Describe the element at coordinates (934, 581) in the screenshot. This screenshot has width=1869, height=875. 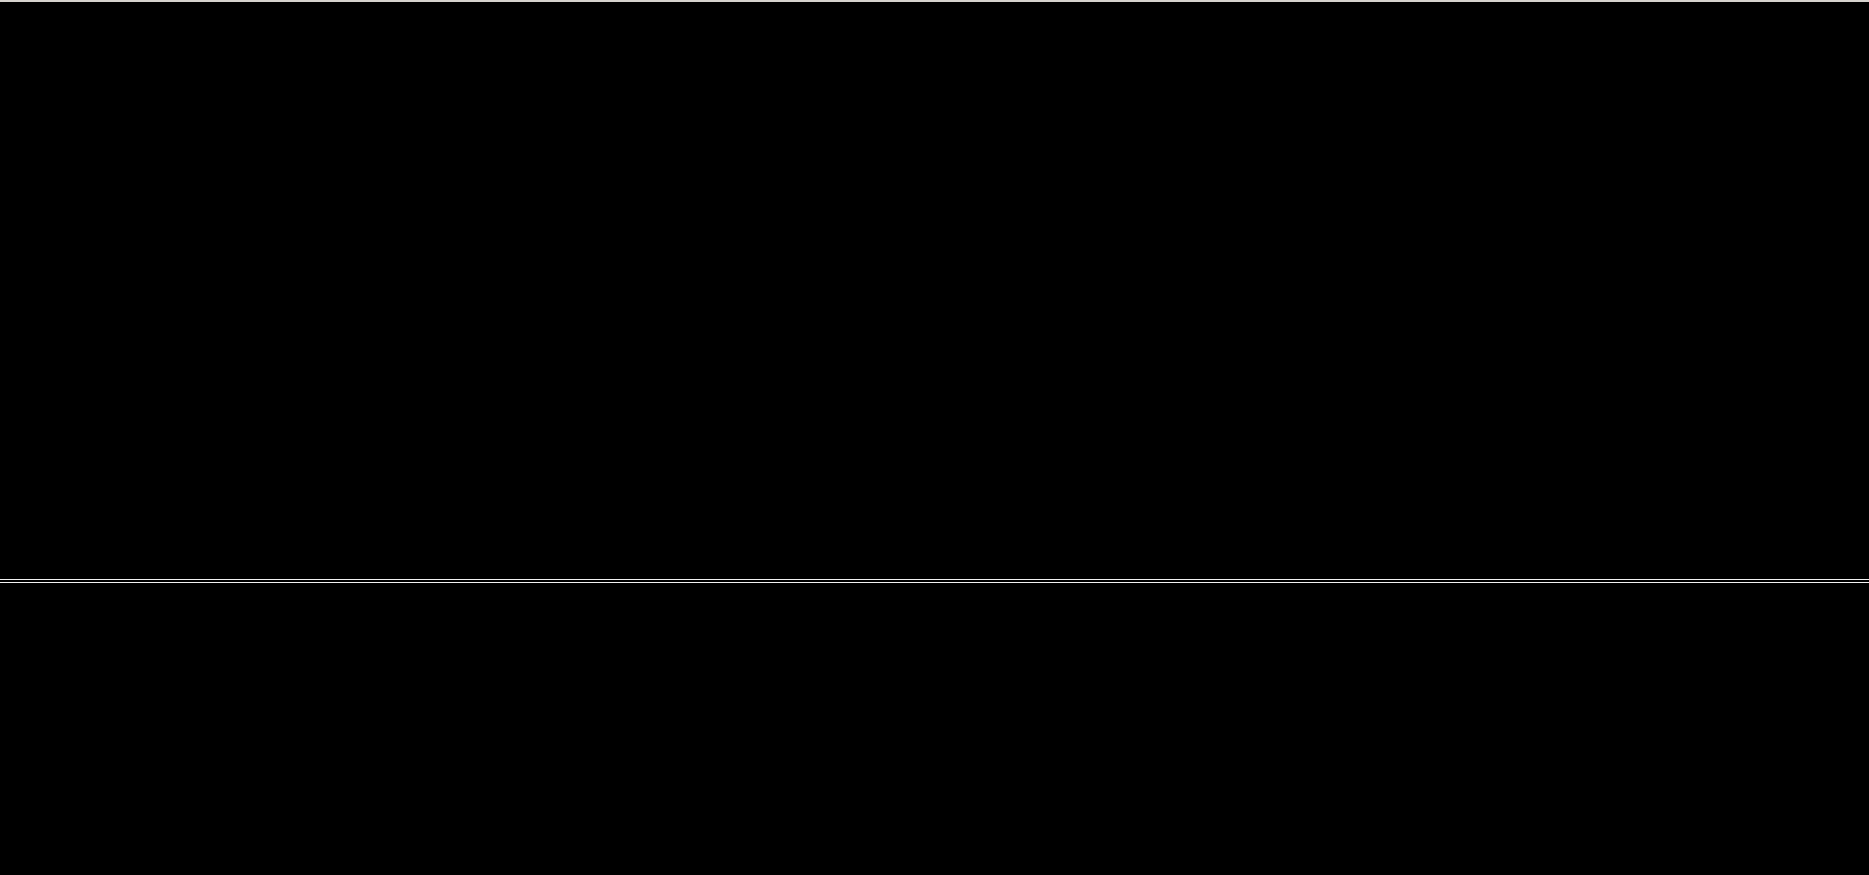
I see `panel-separator` at that location.